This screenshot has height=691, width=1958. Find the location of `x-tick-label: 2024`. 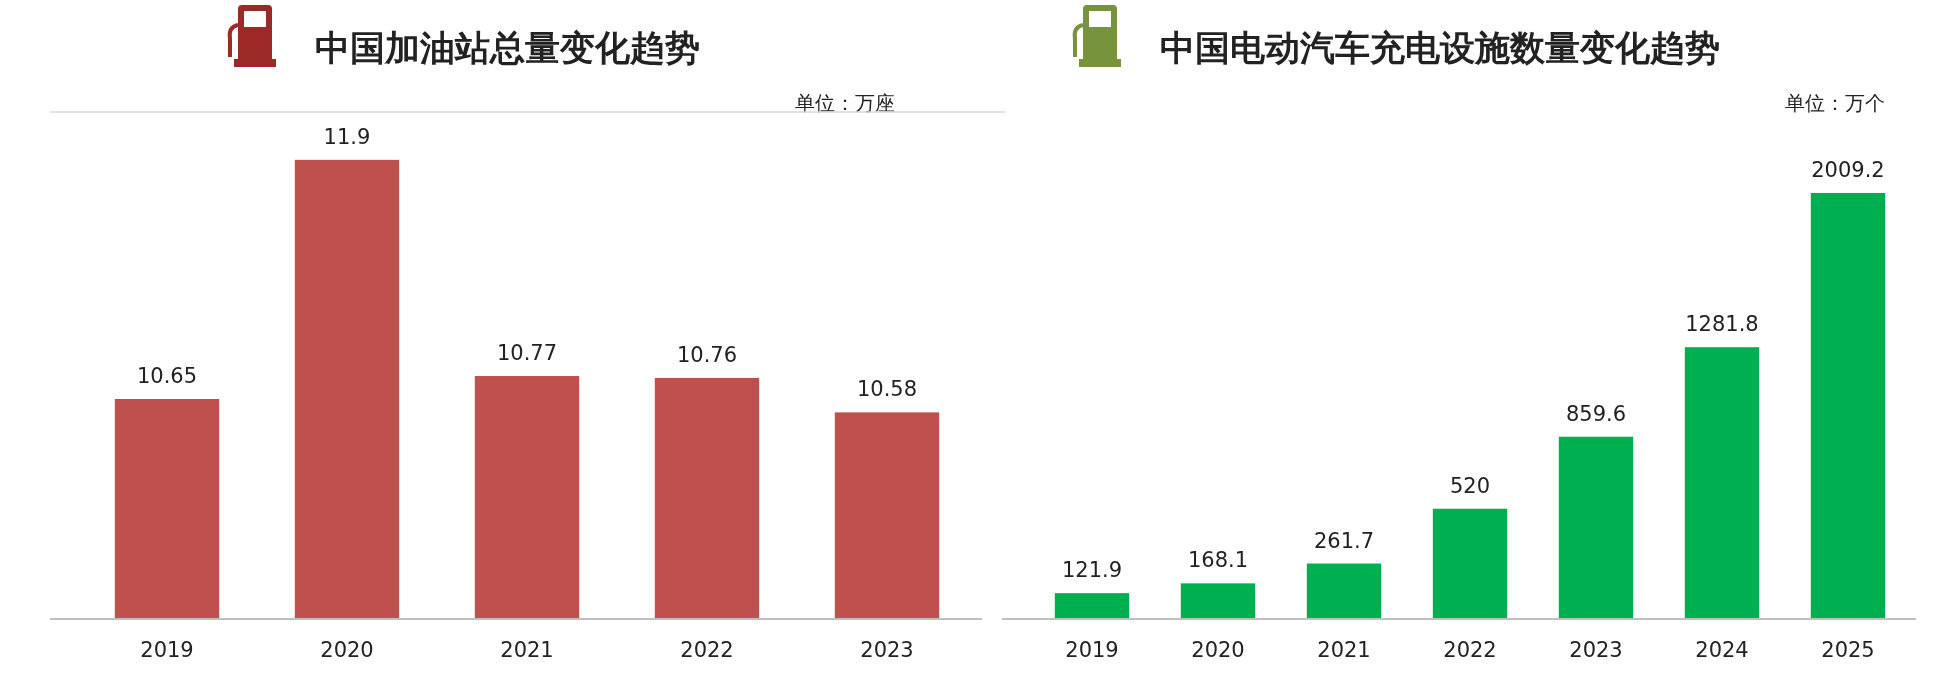

x-tick-label: 2024 is located at coordinates (1722, 650).